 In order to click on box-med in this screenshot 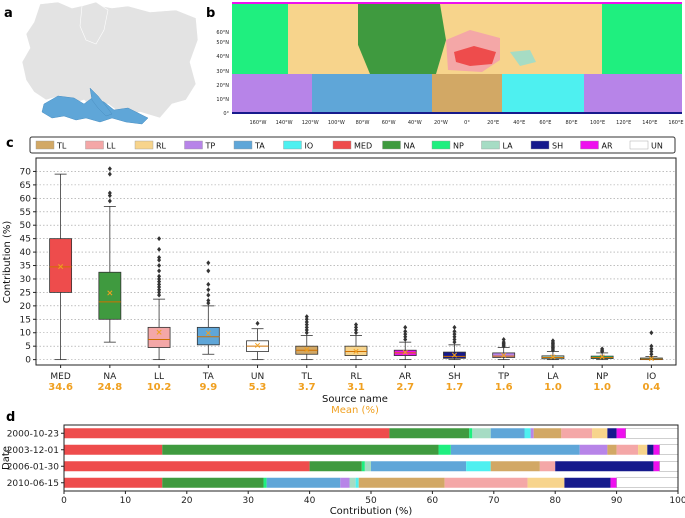, I will do `click(61, 267)`.